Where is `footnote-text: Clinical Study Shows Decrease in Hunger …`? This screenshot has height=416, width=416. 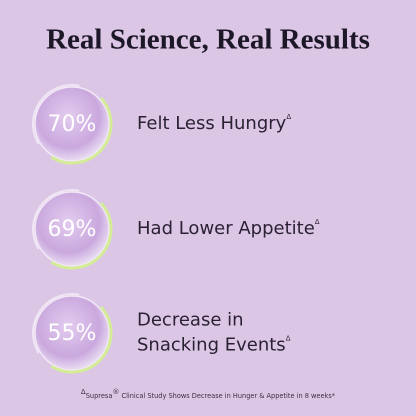 footnote-text: Clinical Study Shows Decrease in Hunger … is located at coordinates (227, 396).